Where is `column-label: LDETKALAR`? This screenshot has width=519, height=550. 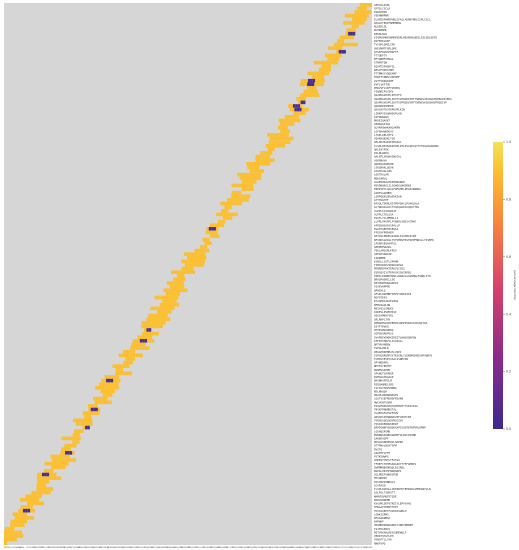 column-label: LDETKALAR is located at coordinates (258, 547).